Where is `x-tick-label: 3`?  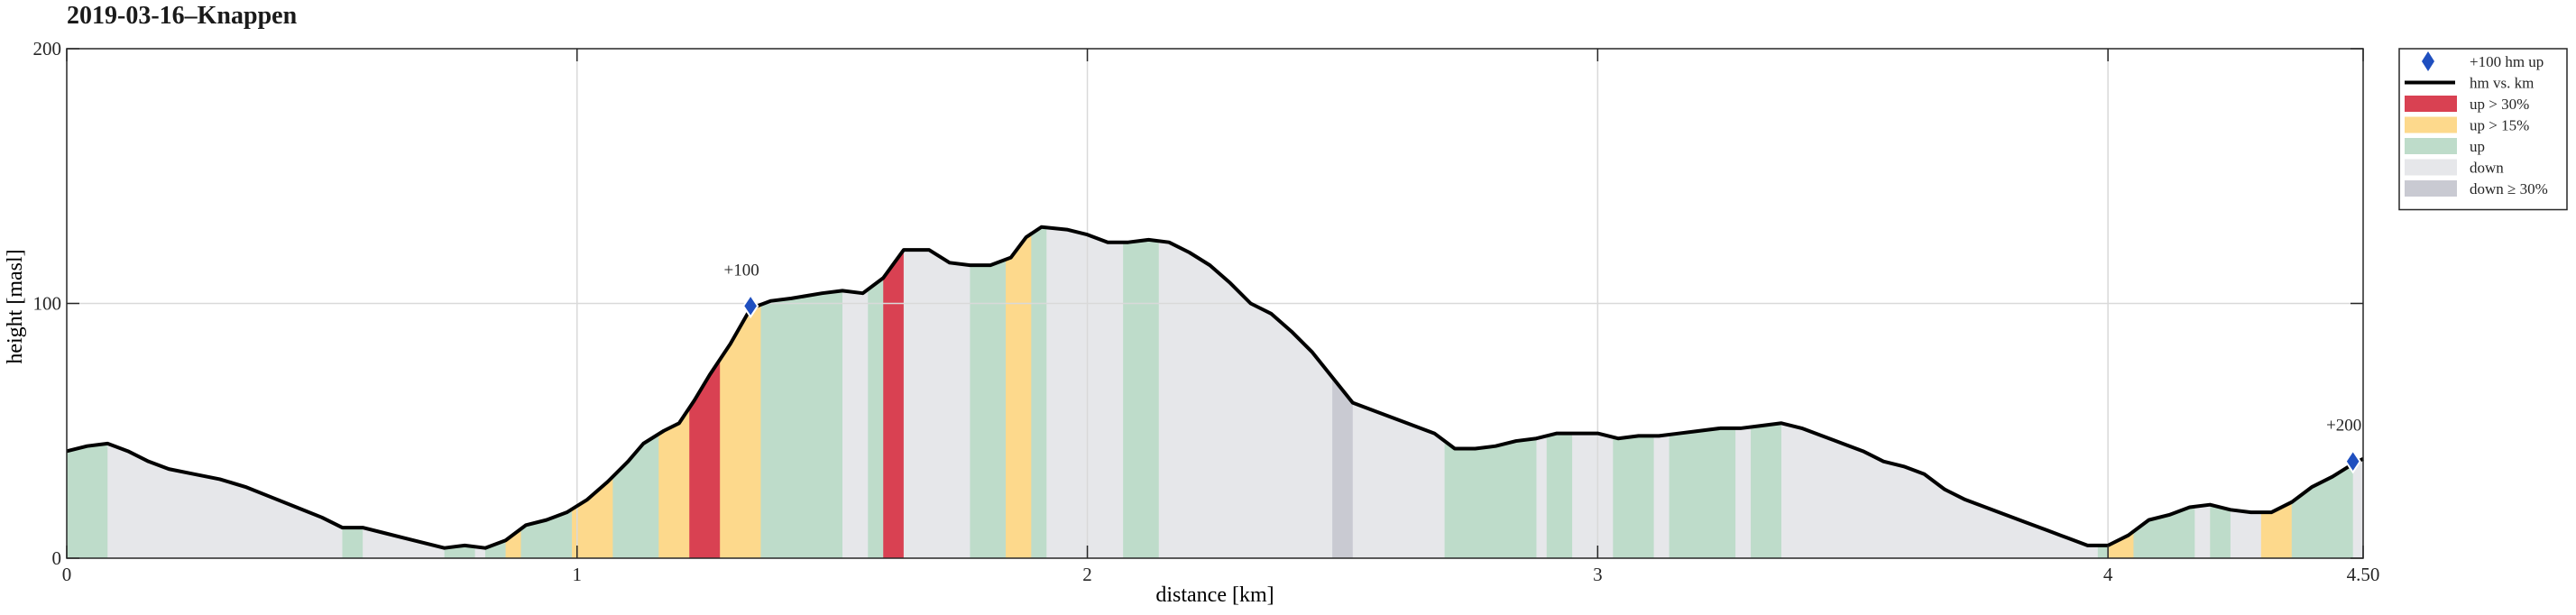 x-tick-label: 3 is located at coordinates (1598, 574).